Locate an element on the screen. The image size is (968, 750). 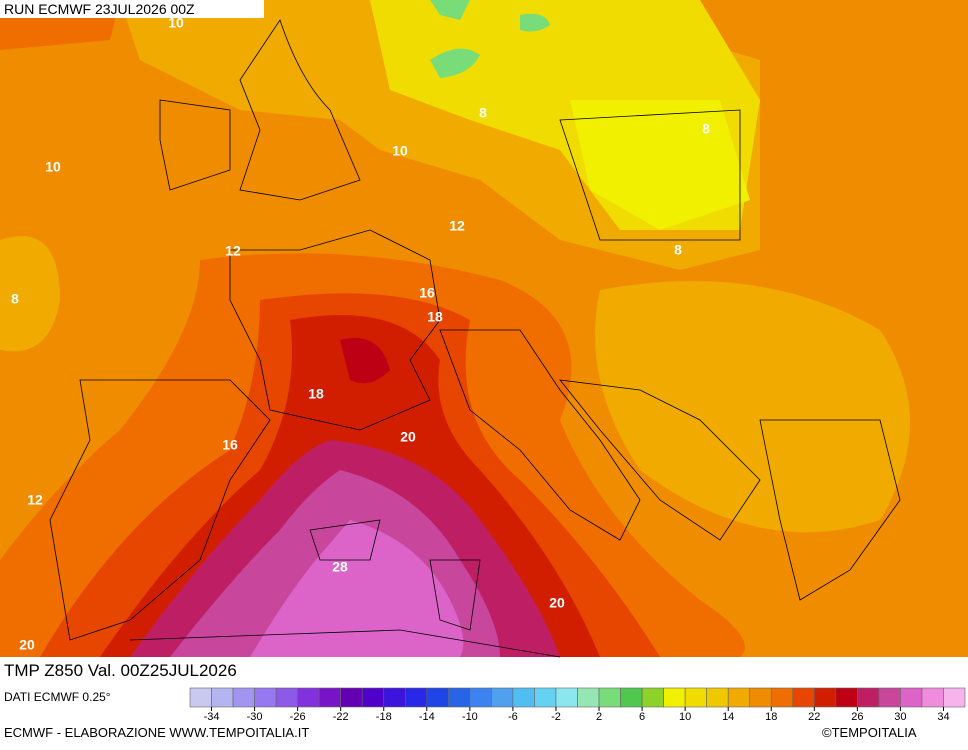
legend-tick-label: 22 is located at coordinates (814, 717).